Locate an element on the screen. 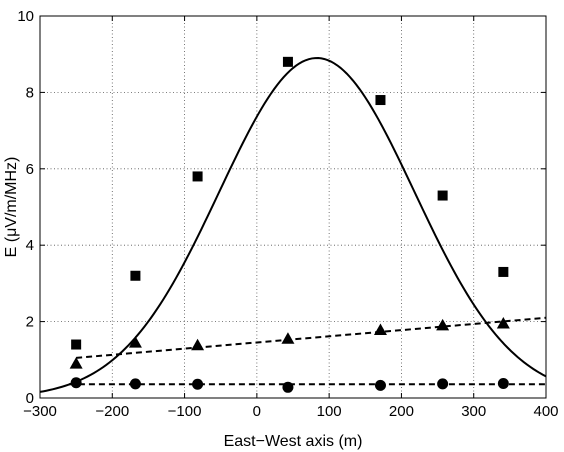 The width and height of the screenshot is (564, 452). x-tick-label: 200 is located at coordinates (401, 411).